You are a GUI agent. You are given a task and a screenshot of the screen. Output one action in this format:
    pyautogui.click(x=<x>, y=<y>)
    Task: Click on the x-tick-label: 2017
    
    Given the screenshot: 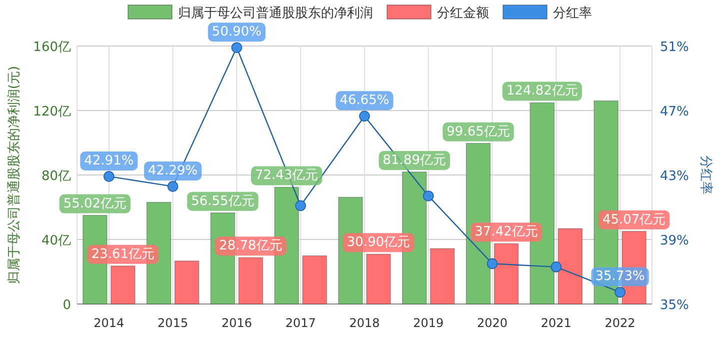 What is the action you would take?
    pyautogui.click(x=300, y=323)
    